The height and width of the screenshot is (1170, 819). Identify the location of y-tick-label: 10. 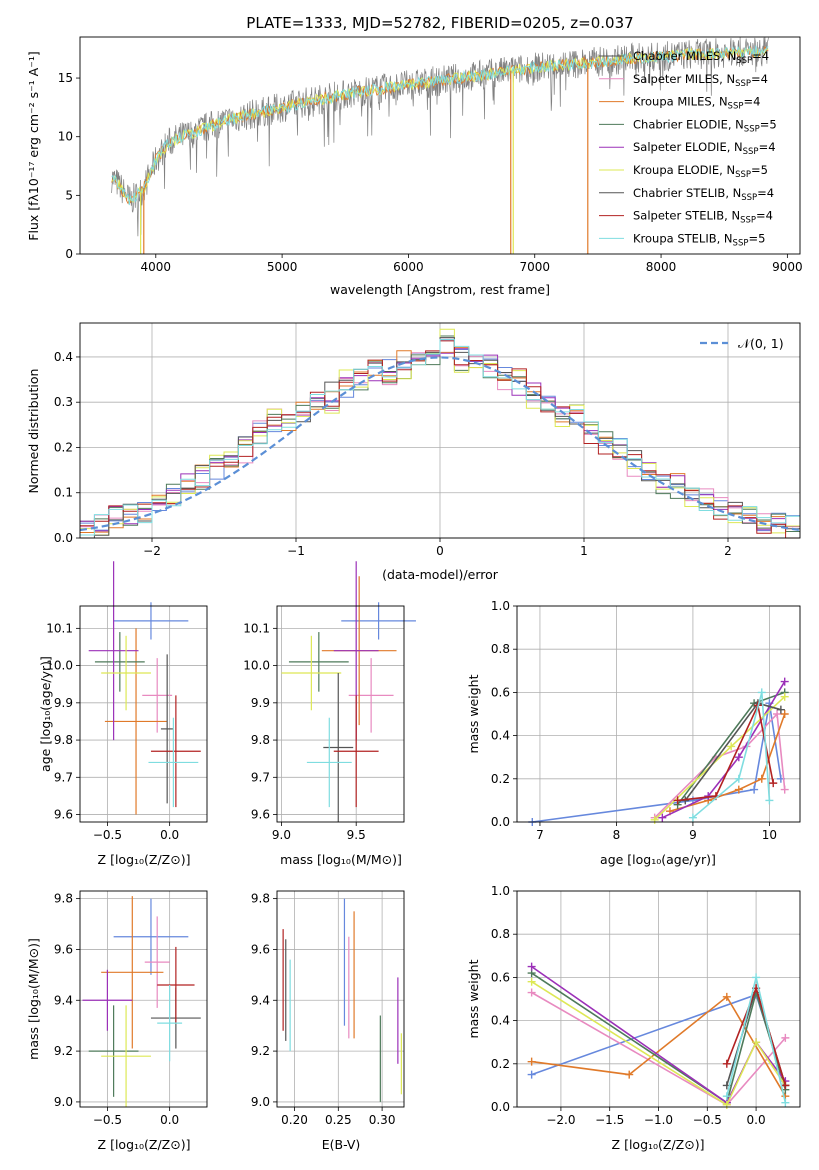
(65, 137).